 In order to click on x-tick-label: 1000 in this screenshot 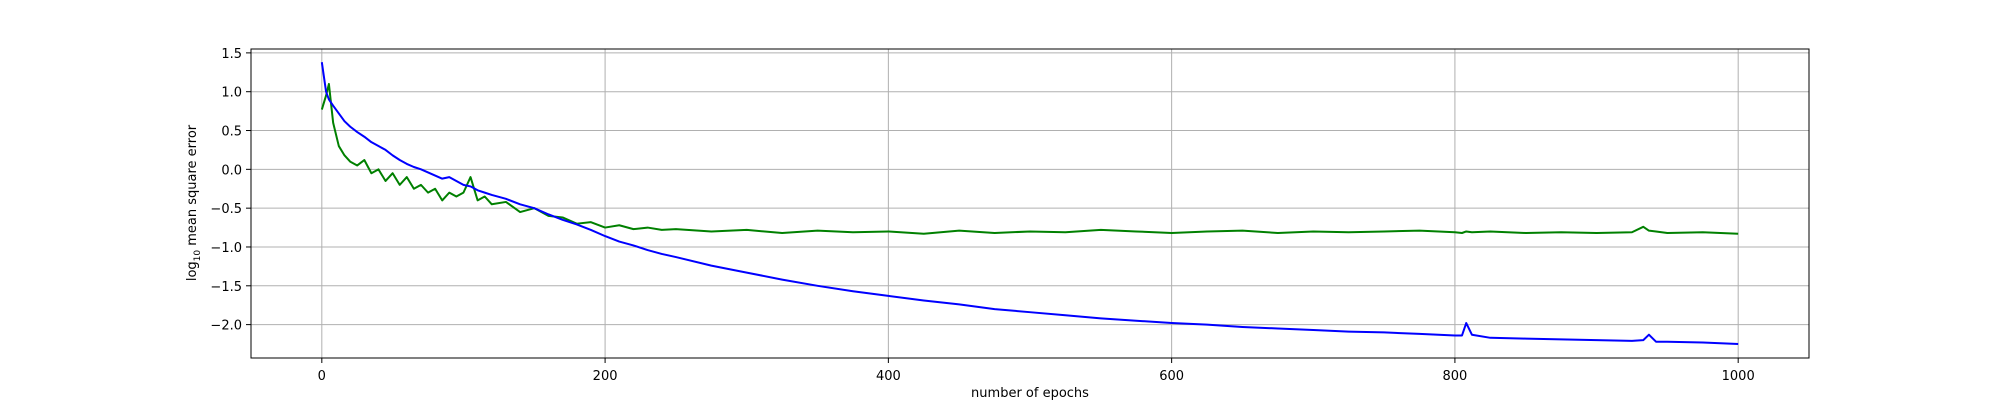, I will do `click(1738, 376)`.